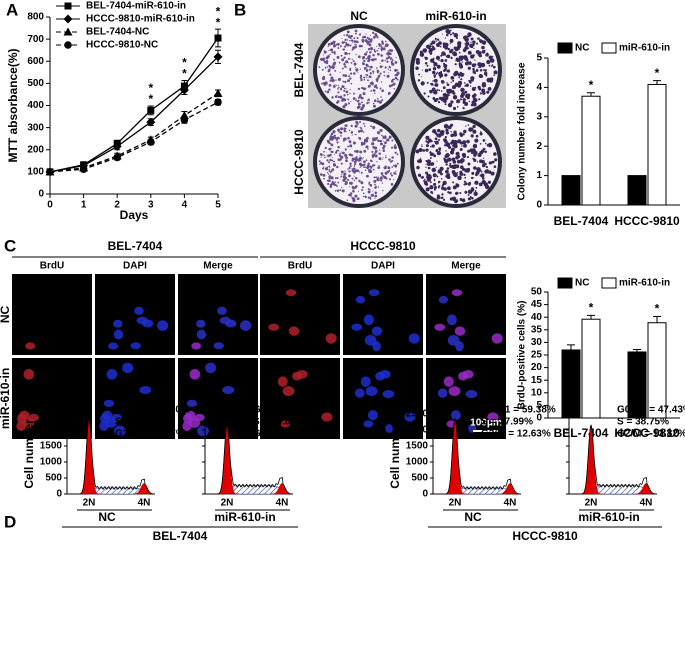 The height and width of the screenshot is (652, 685). What do you see at coordinates (134, 215) in the screenshot?
I see `x-axis-label: Days` at bounding box center [134, 215].